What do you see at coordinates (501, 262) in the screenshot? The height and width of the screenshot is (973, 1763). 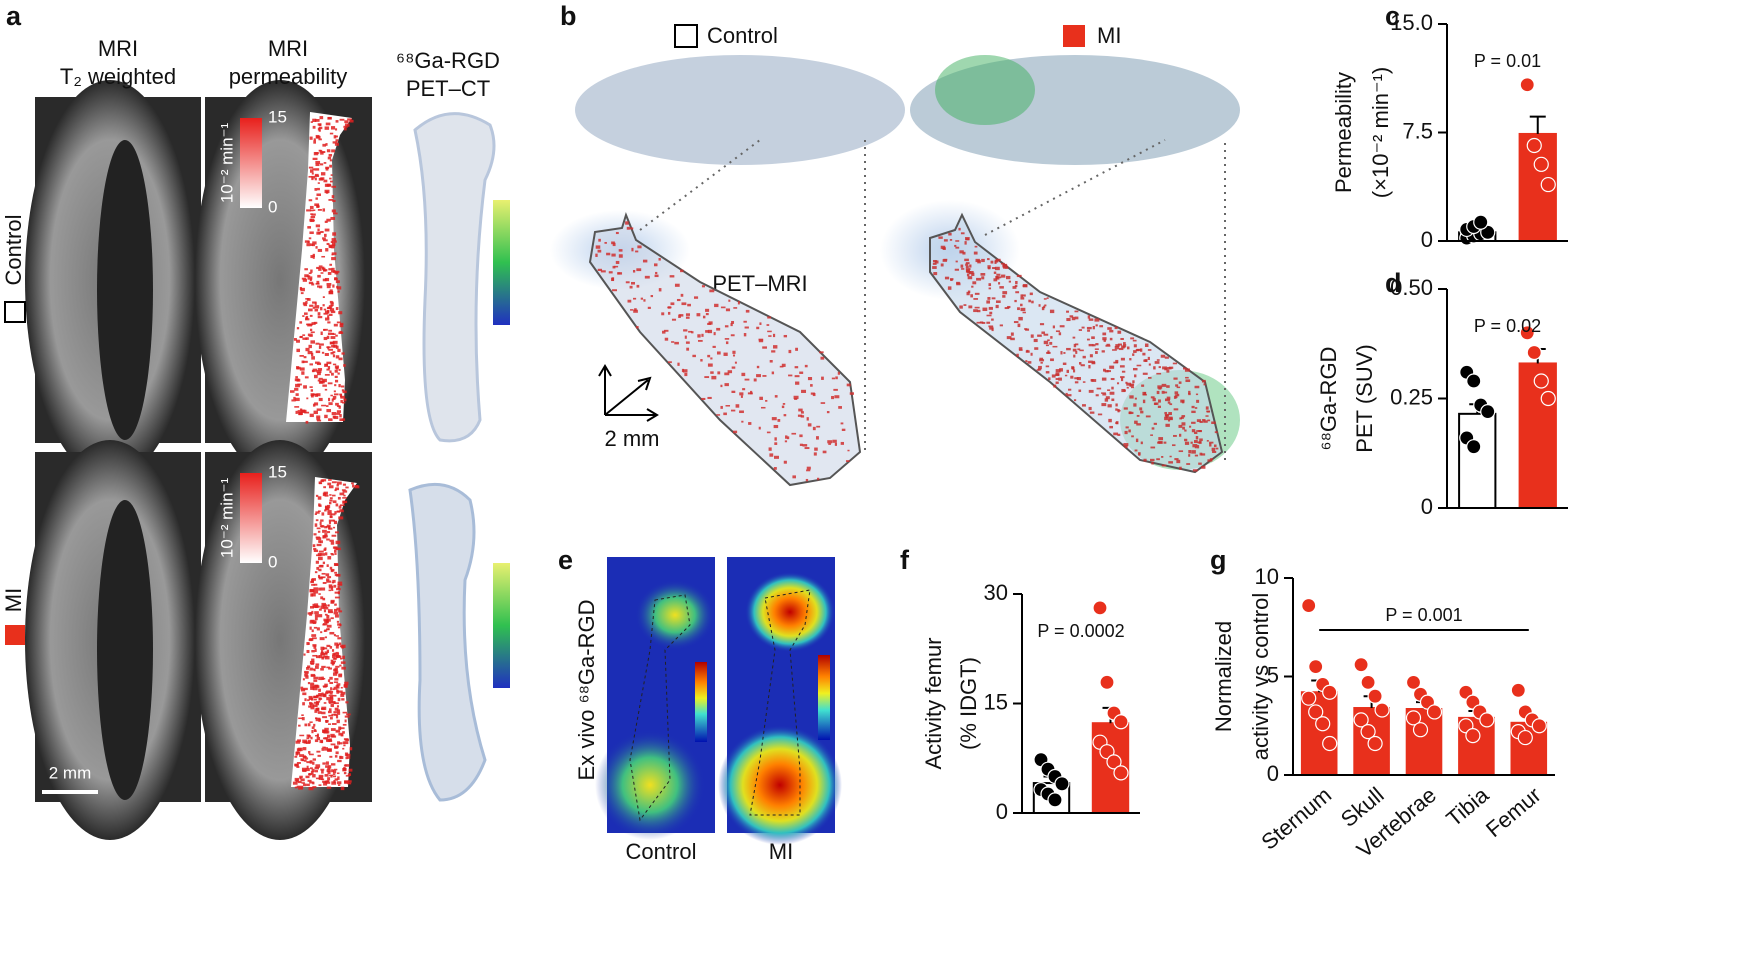 I see `pet-colorbar` at bounding box center [501, 262].